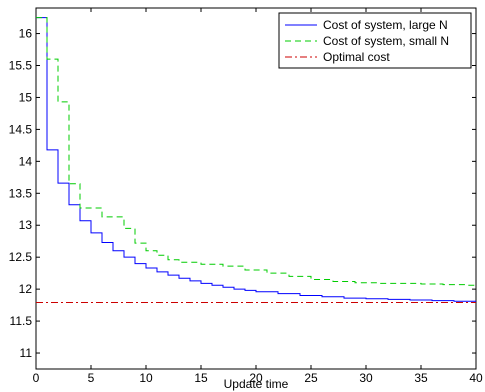 The height and width of the screenshot is (392, 485). Describe the element at coordinates (21, 193) in the screenshot. I see `y-tick-label: 13.5` at that location.